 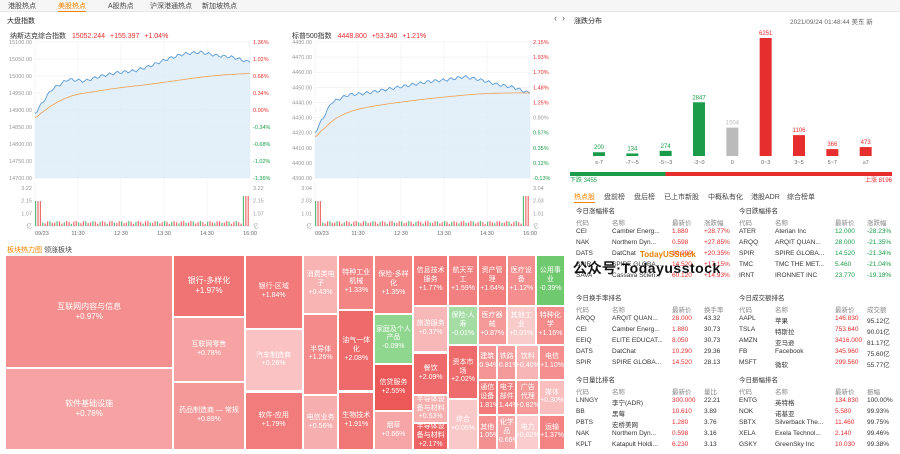 What do you see at coordinates (765, 197) in the screenshot?
I see `tab-hk-adr: 港股ADR` at bounding box center [765, 197].